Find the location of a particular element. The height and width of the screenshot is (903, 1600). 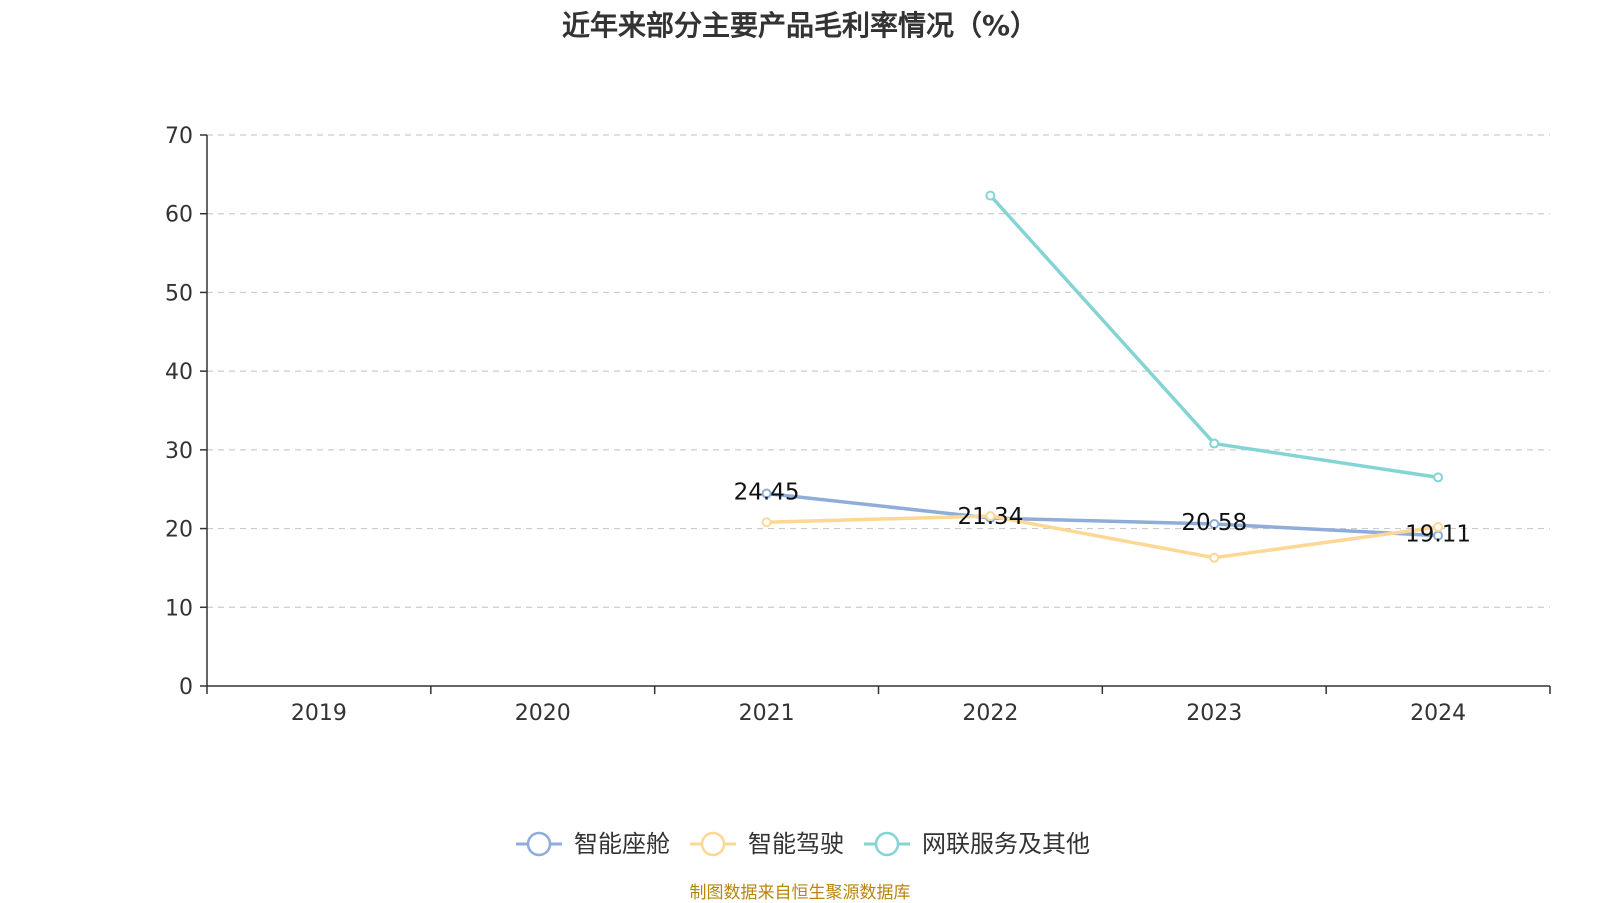

legend-item-1: 智能座舱 is located at coordinates (593, 844).